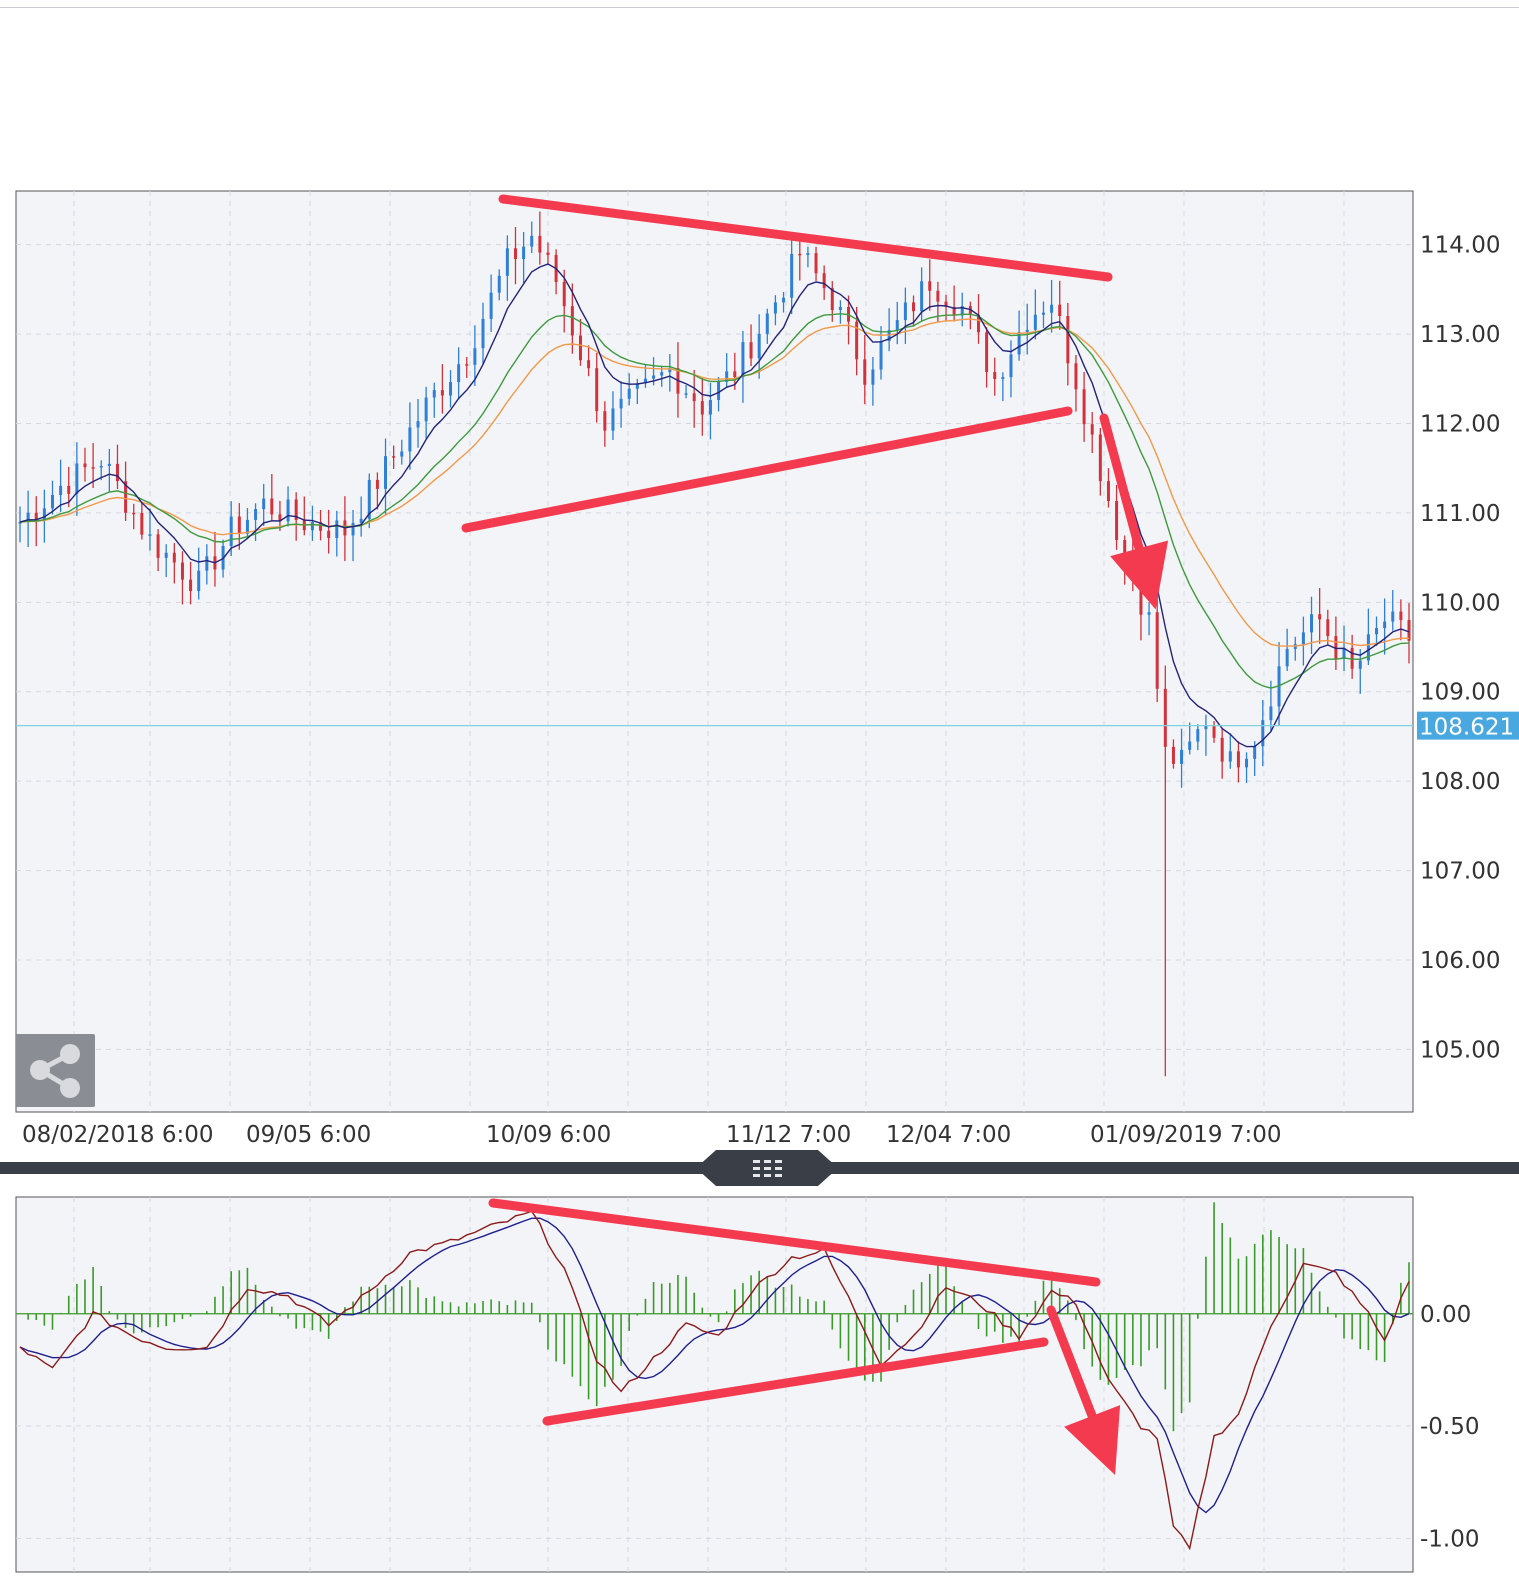 The height and width of the screenshot is (1583, 1519). What do you see at coordinates (1450, 1427) in the screenshot?
I see `macd-tick-label: -0.50` at bounding box center [1450, 1427].